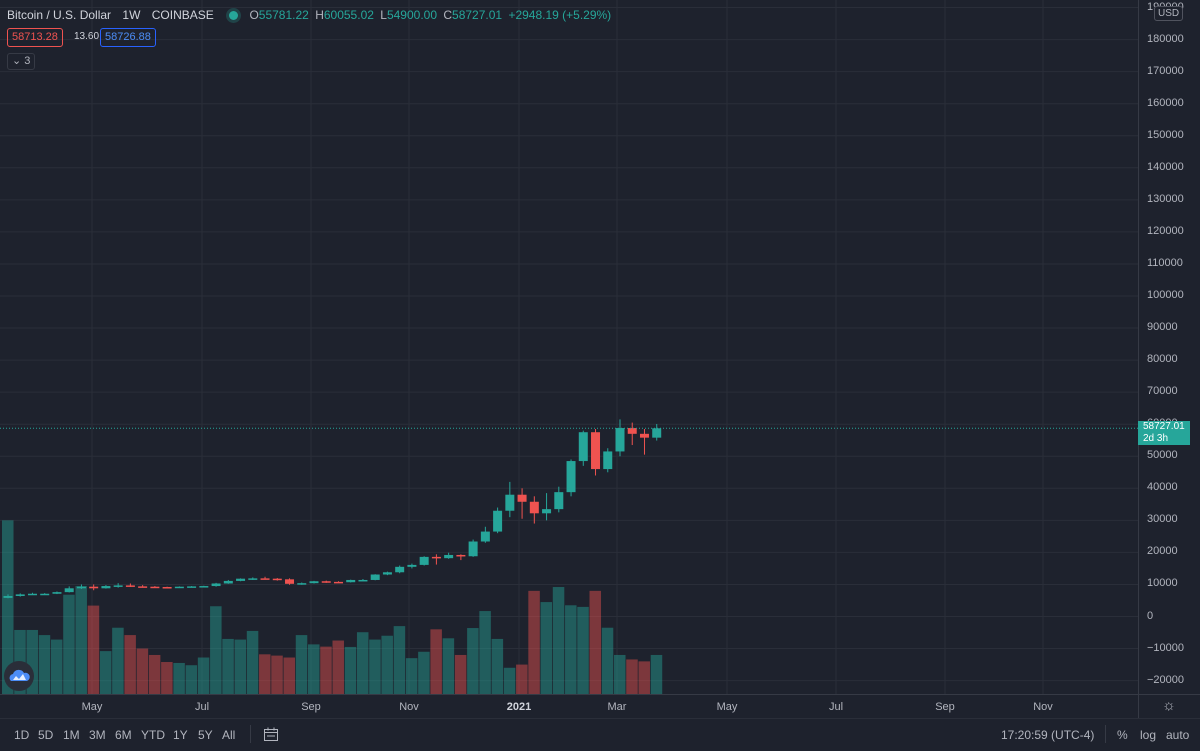 The image size is (1200, 751). I want to click on price-tick-label: 10000, so click(1162, 583).